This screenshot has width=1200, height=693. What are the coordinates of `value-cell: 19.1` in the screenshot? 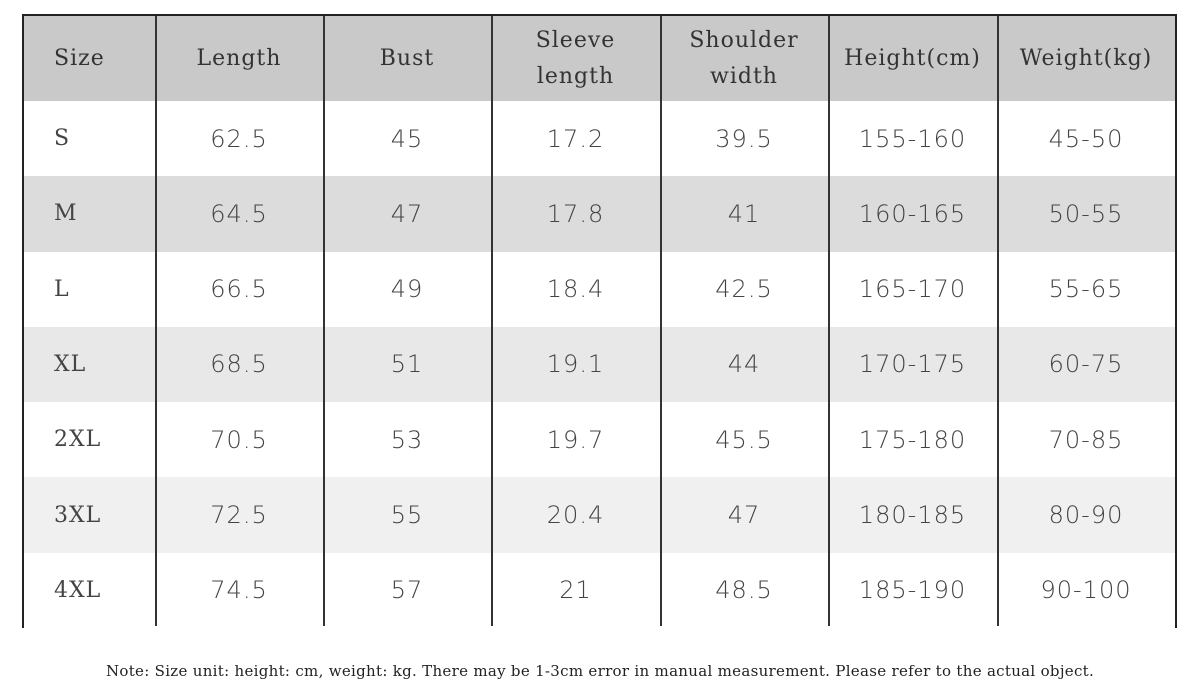 It's located at (575, 364).